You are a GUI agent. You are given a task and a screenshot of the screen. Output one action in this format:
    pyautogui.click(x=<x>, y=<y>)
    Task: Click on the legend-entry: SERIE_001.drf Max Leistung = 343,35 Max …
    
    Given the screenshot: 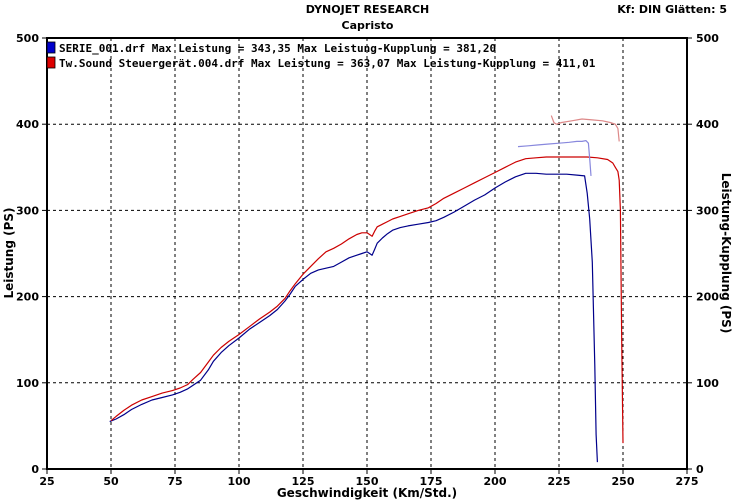 What is the action you would take?
    pyautogui.click(x=277, y=48)
    